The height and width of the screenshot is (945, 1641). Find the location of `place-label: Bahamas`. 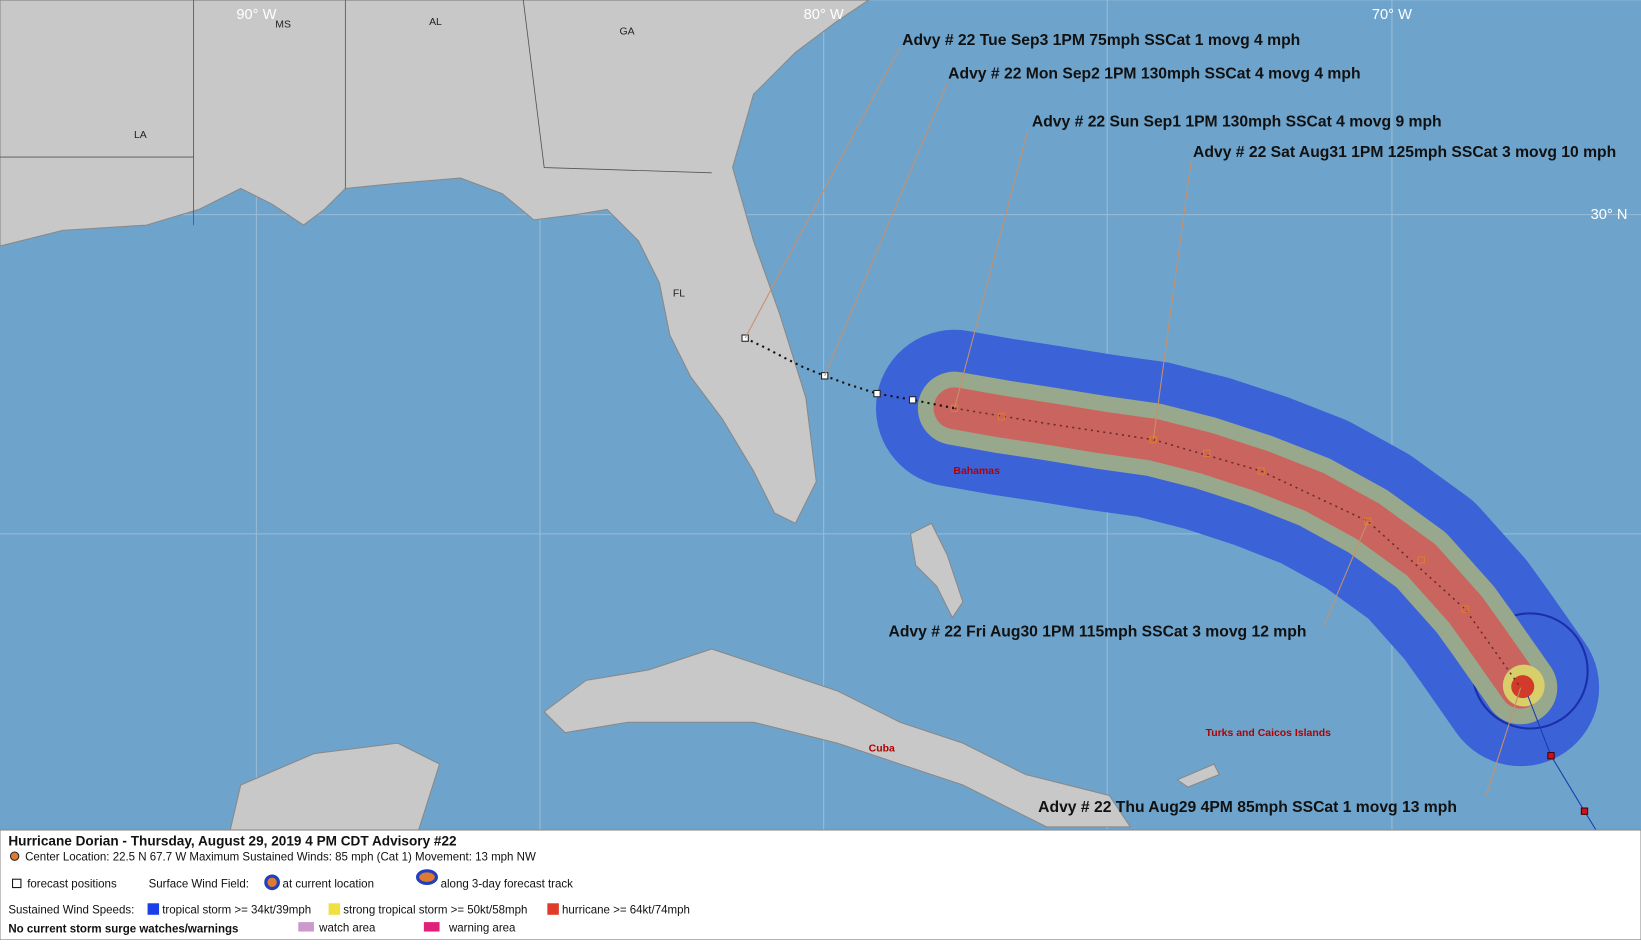

place-label: Bahamas is located at coordinates (976, 471).